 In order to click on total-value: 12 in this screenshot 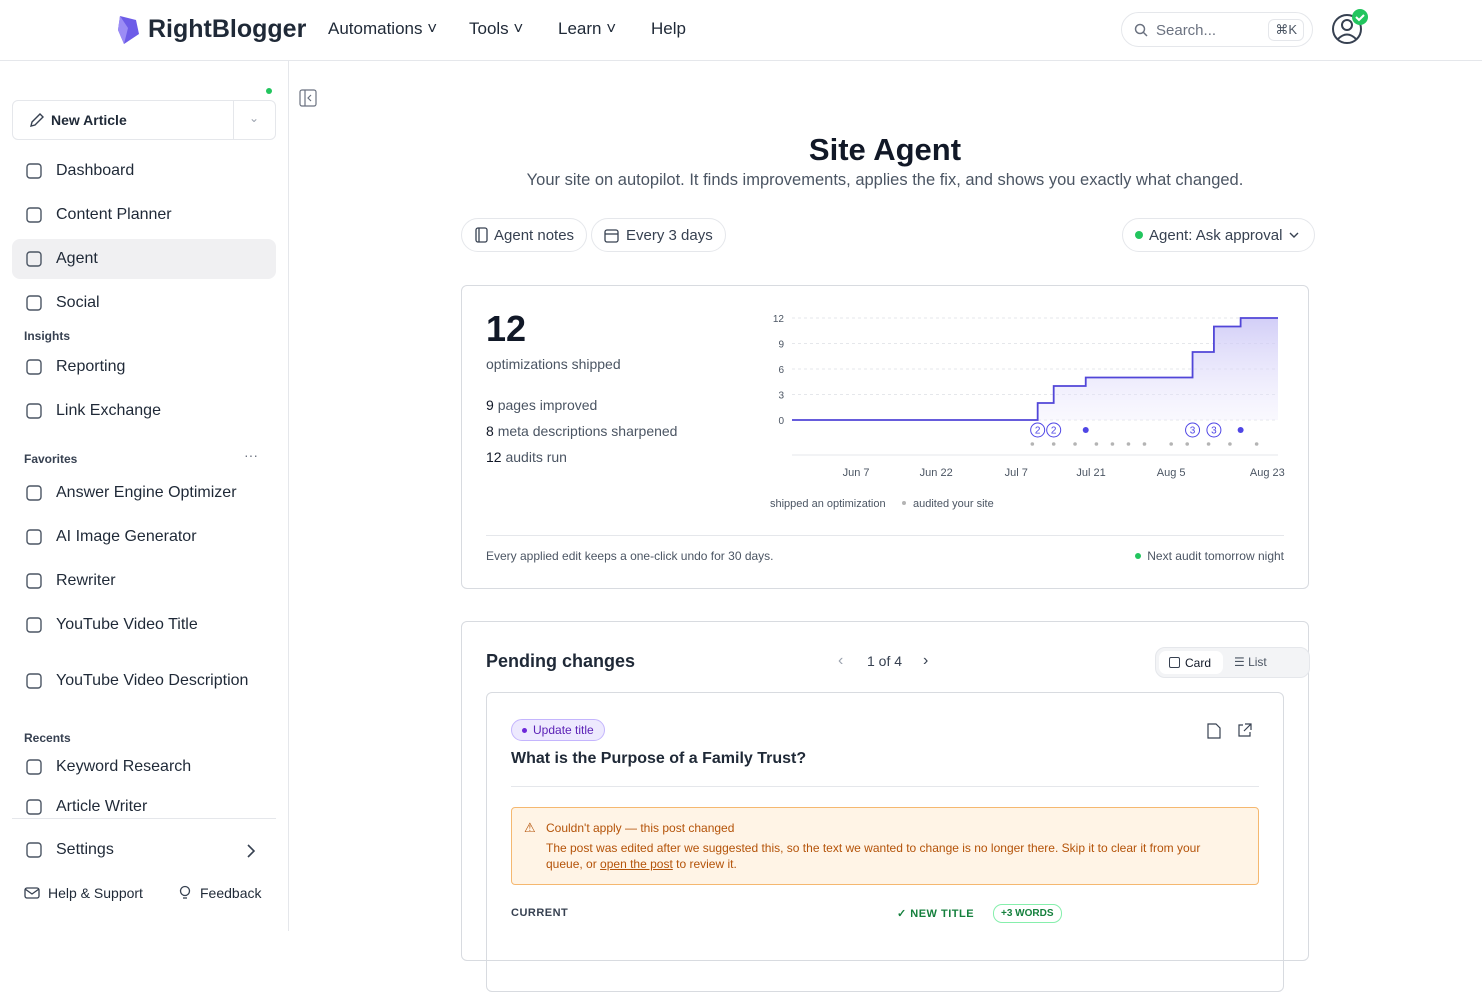, I will do `click(506, 328)`.